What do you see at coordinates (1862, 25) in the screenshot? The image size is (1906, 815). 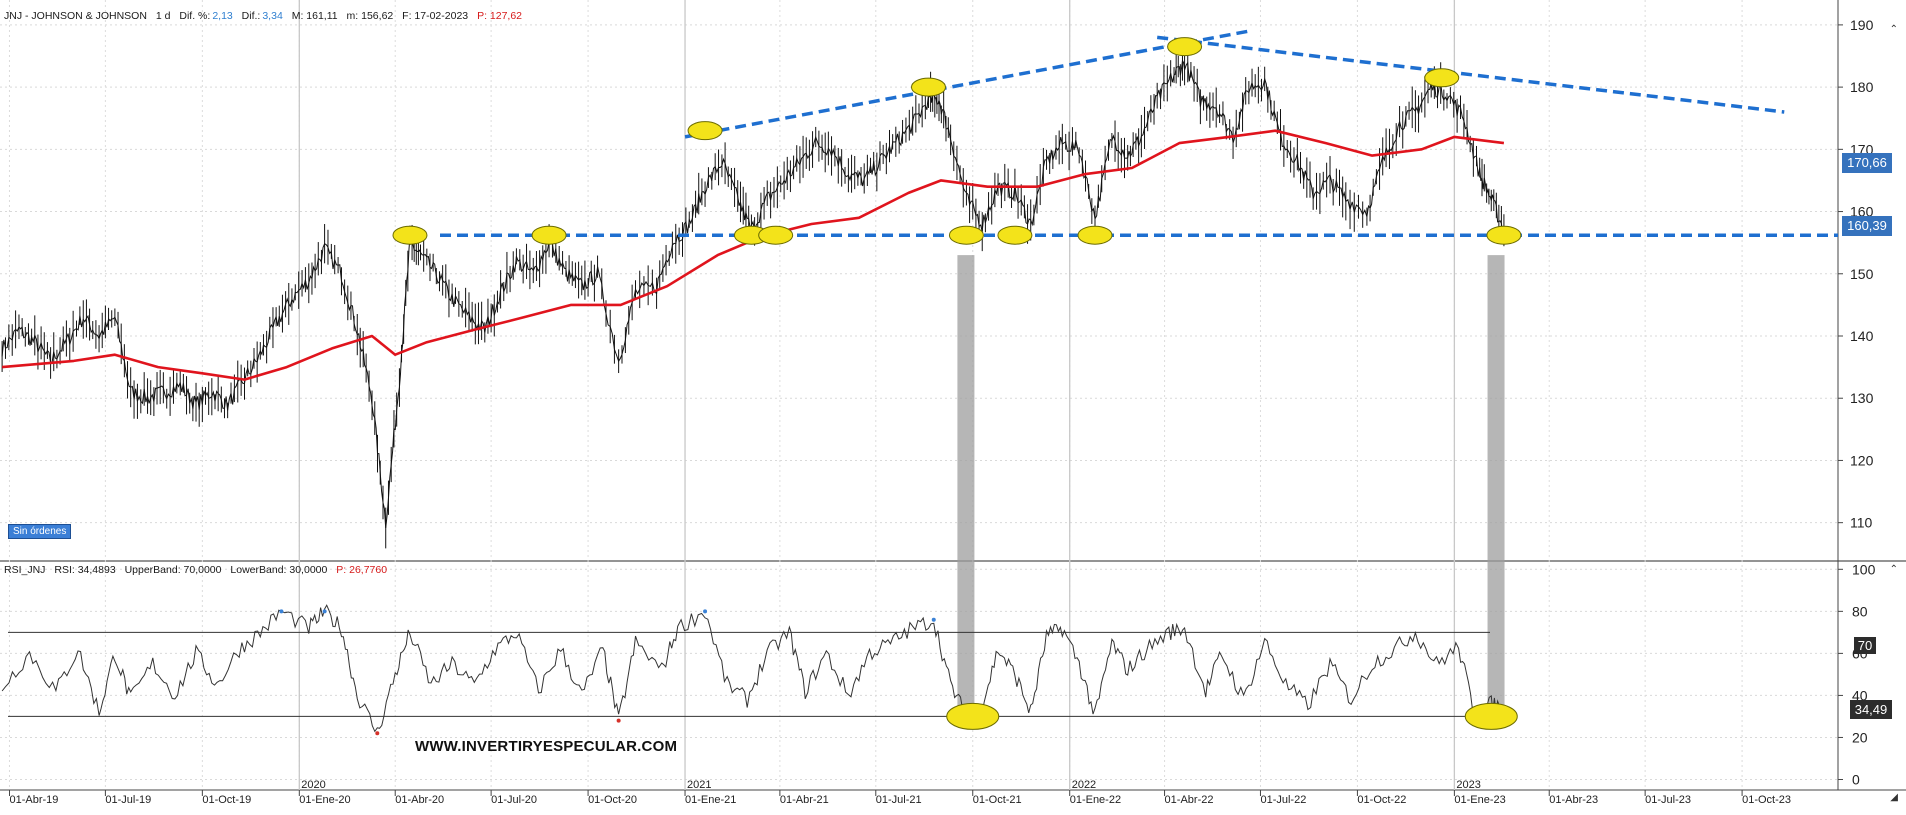 I see `price-tick-label: 190` at bounding box center [1862, 25].